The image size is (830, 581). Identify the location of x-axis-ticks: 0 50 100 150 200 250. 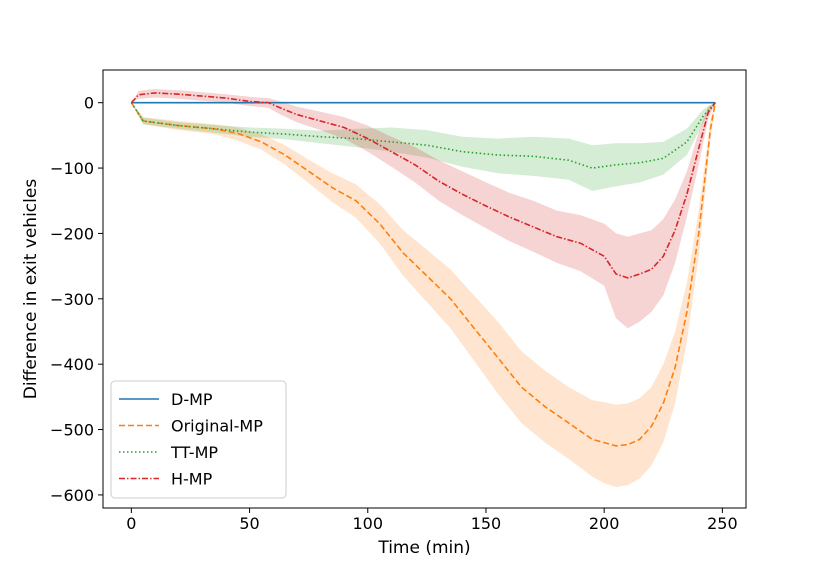
(432, 520).